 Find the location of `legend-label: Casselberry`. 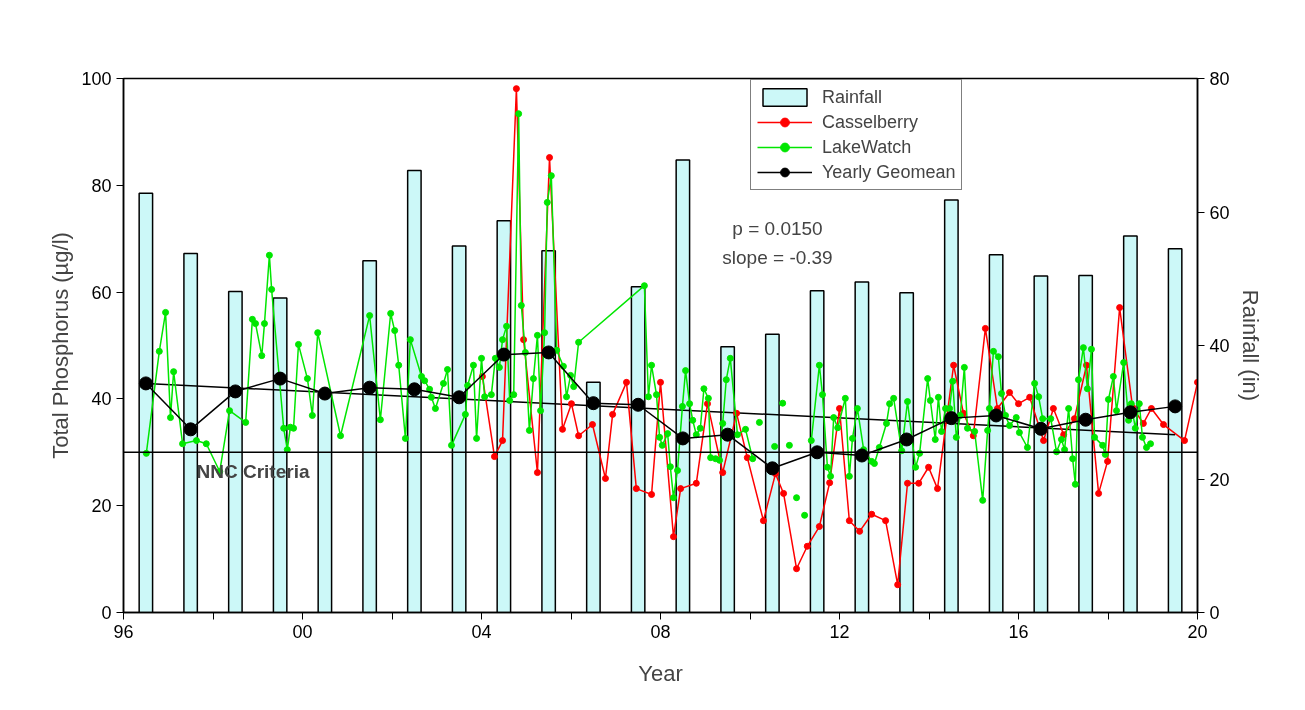

legend-label: Casselberry is located at coordinates (870, 122).